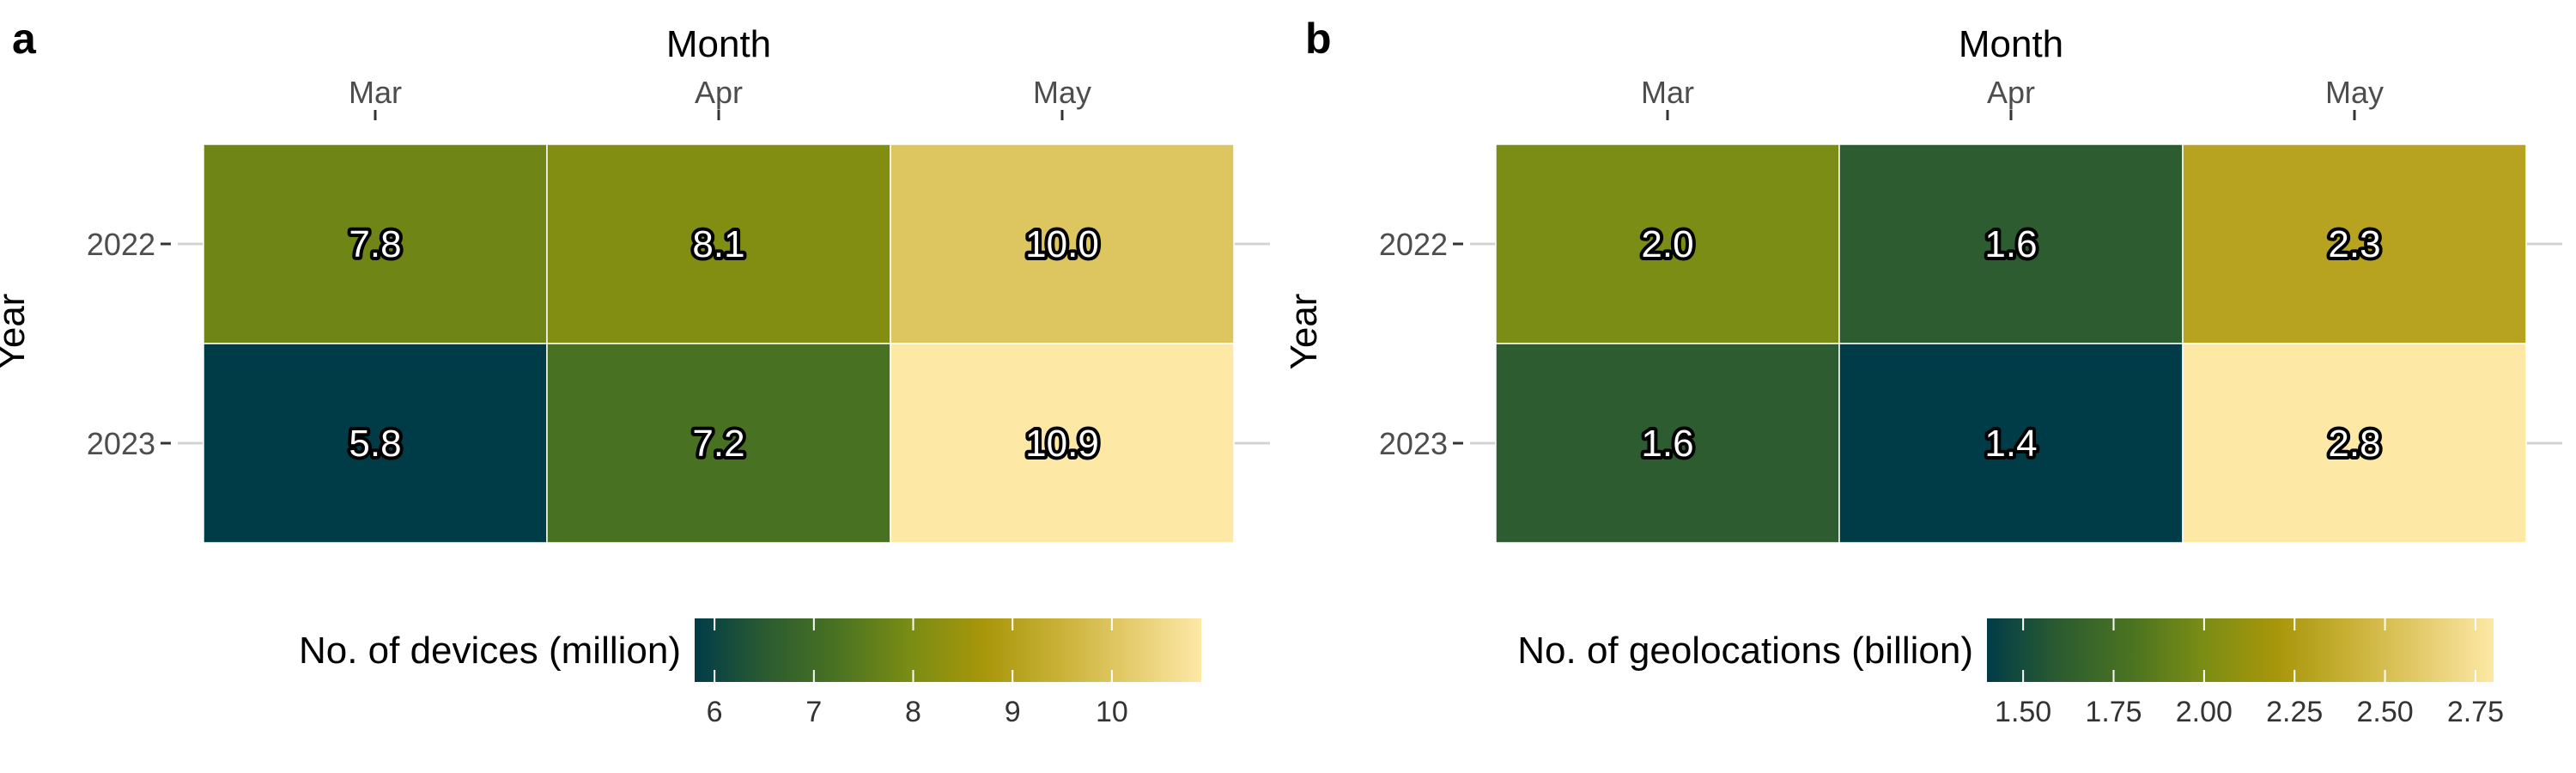 This screenshot has width=2576, height=773. Describe the element at coordinates (490, 651) in the screenshot. I see `legend-title: No. of devices (million)` at that location.